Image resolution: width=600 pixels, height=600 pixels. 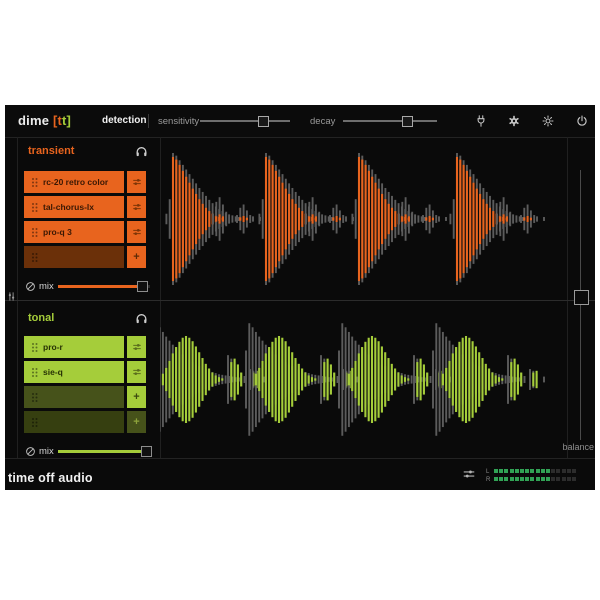 I want to click on decay-label: decay, so click(x=323, y=121).